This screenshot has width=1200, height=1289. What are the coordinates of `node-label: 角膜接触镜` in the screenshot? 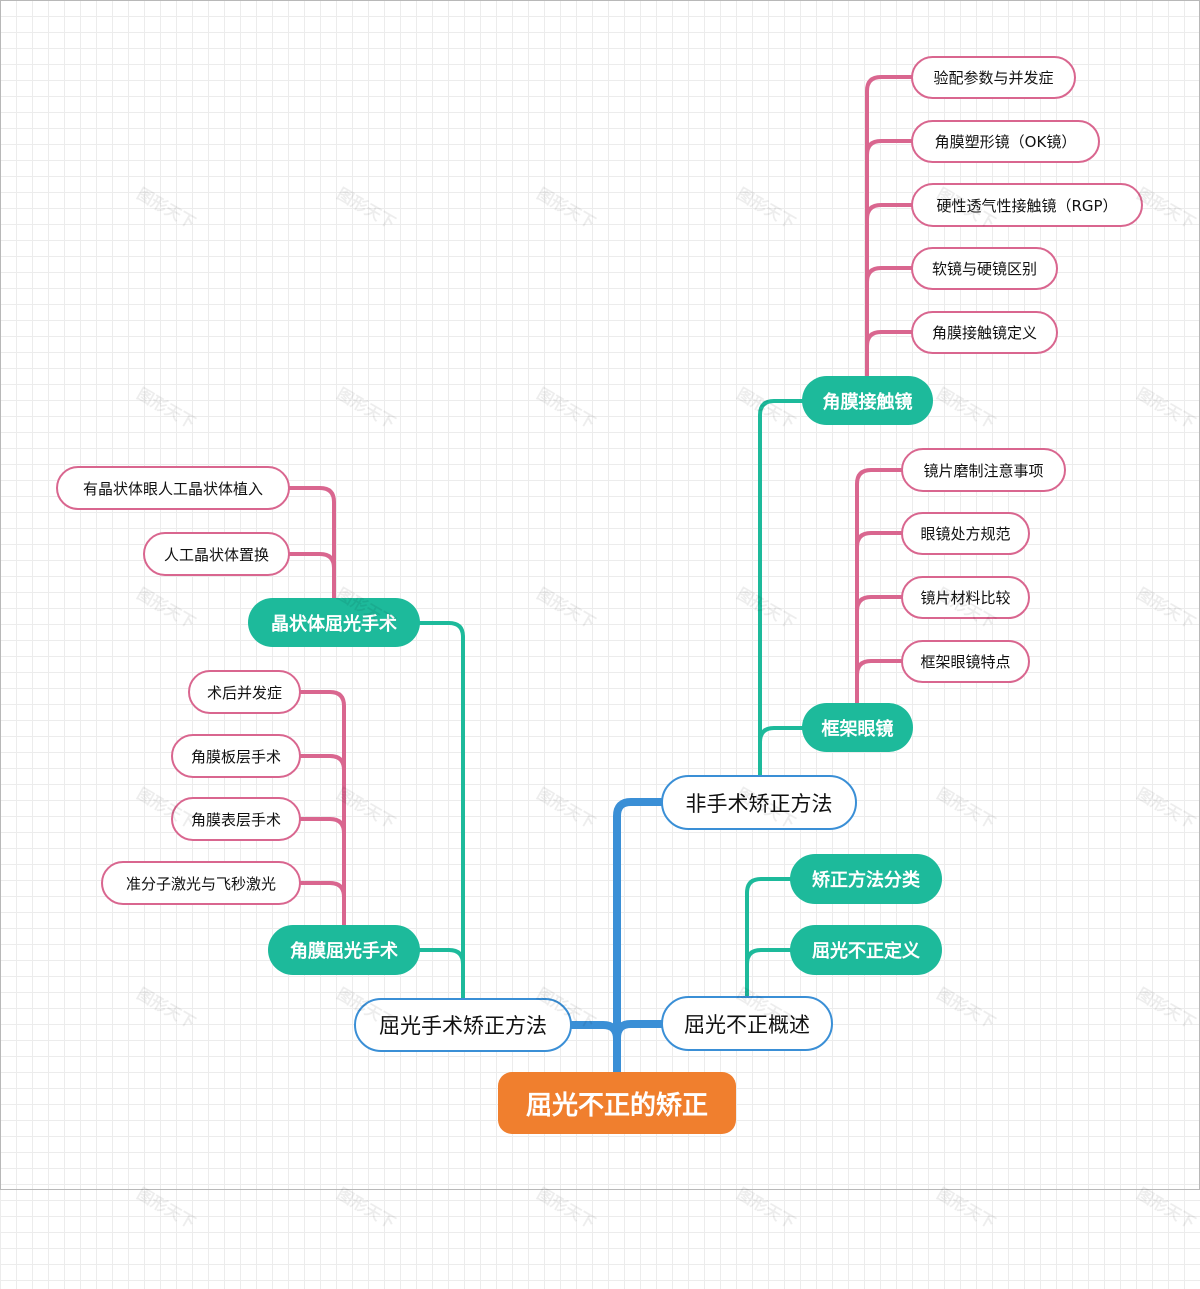 It's located at (867, 402).